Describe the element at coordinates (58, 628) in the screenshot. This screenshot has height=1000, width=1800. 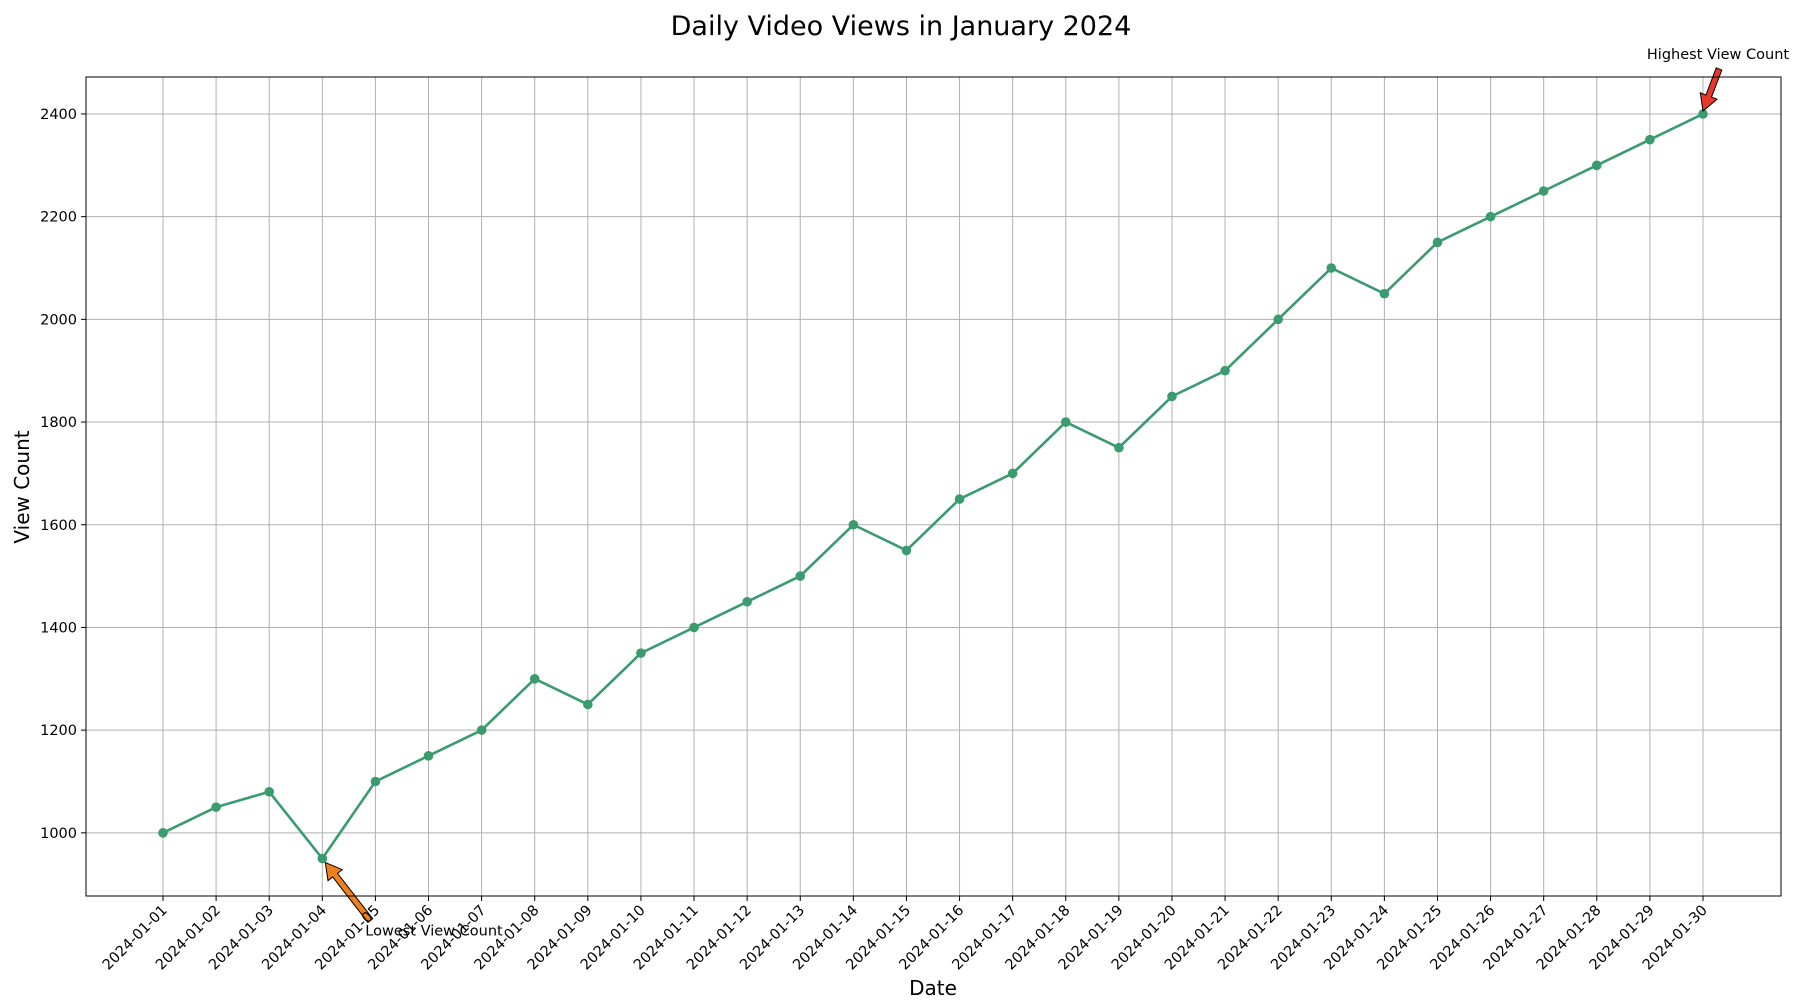
I see `y-tick-label: 1400` at that location.